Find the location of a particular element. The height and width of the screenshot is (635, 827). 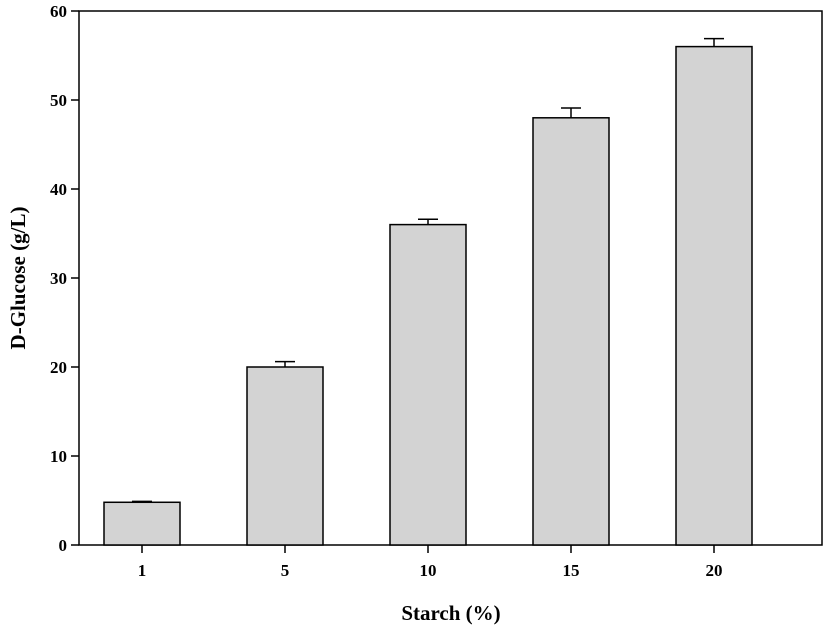

x-tick-label: 10 is located at coordinates (428, 570).